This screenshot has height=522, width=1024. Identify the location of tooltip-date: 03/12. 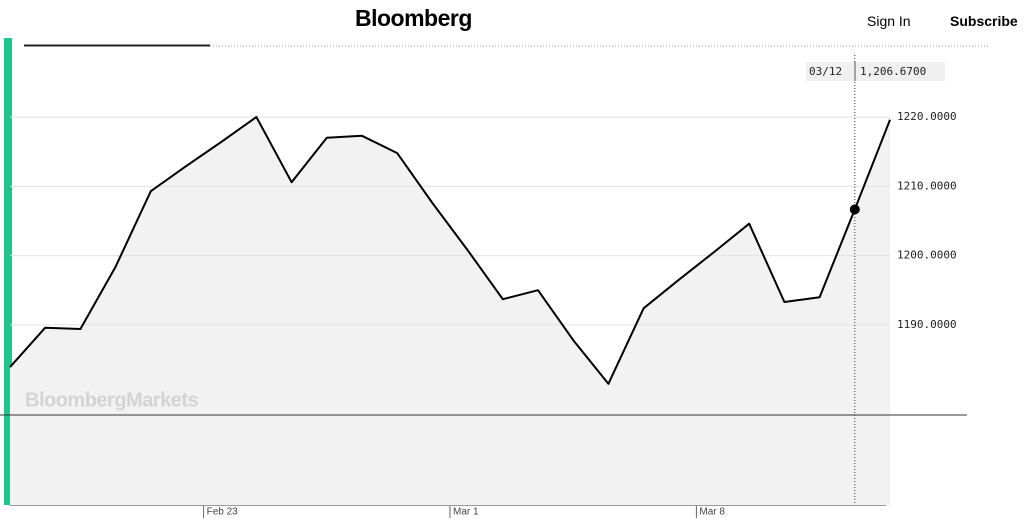
(825, 71).